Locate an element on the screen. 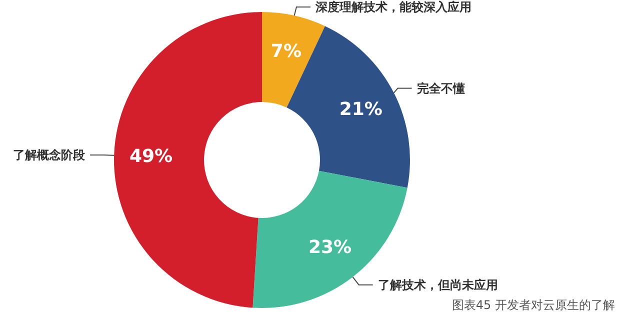  slice-label: 了解技术，但尚未应用 is located at coordinates (438, 285).